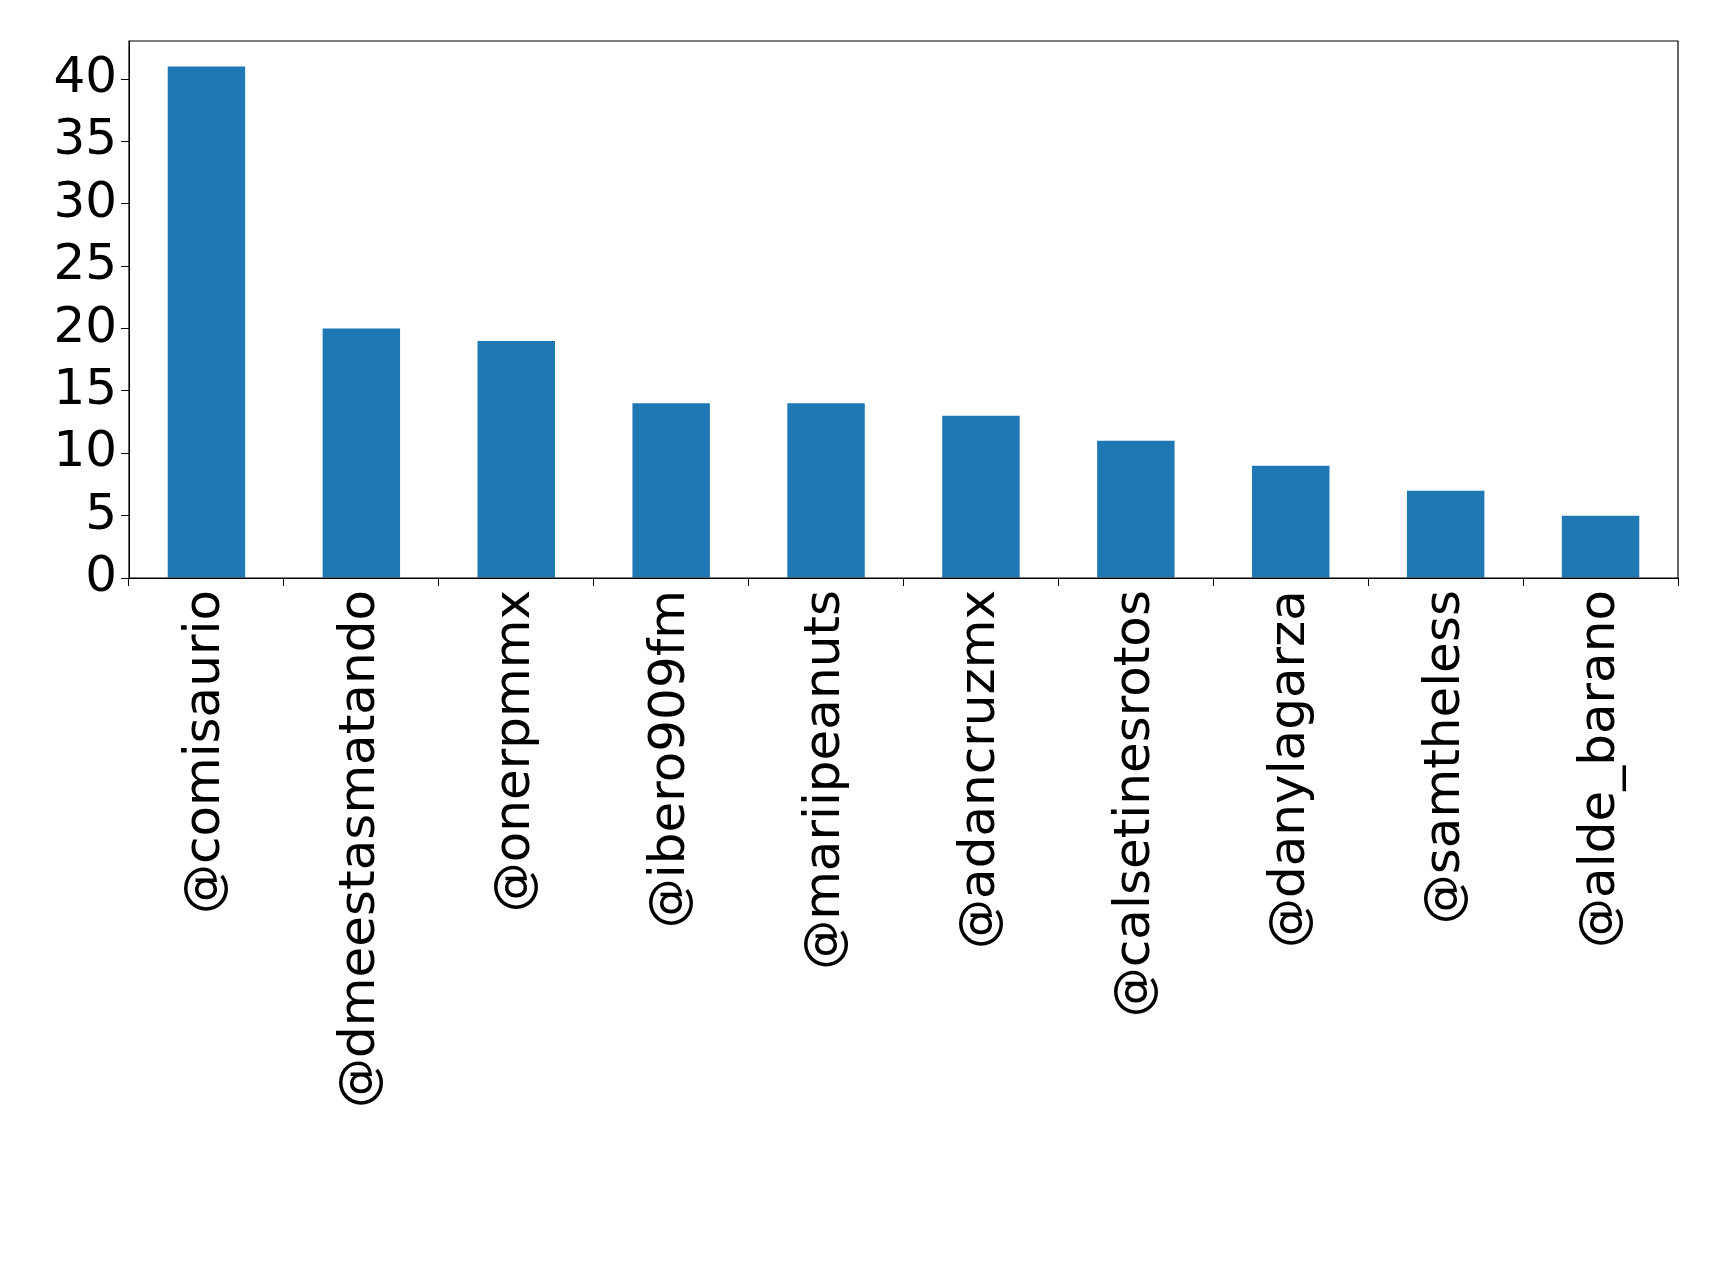 The height and width of the screenshot is (1275, 1719). I want to click on x-tick-label: @dmeestasmatando, so click(357, 849).